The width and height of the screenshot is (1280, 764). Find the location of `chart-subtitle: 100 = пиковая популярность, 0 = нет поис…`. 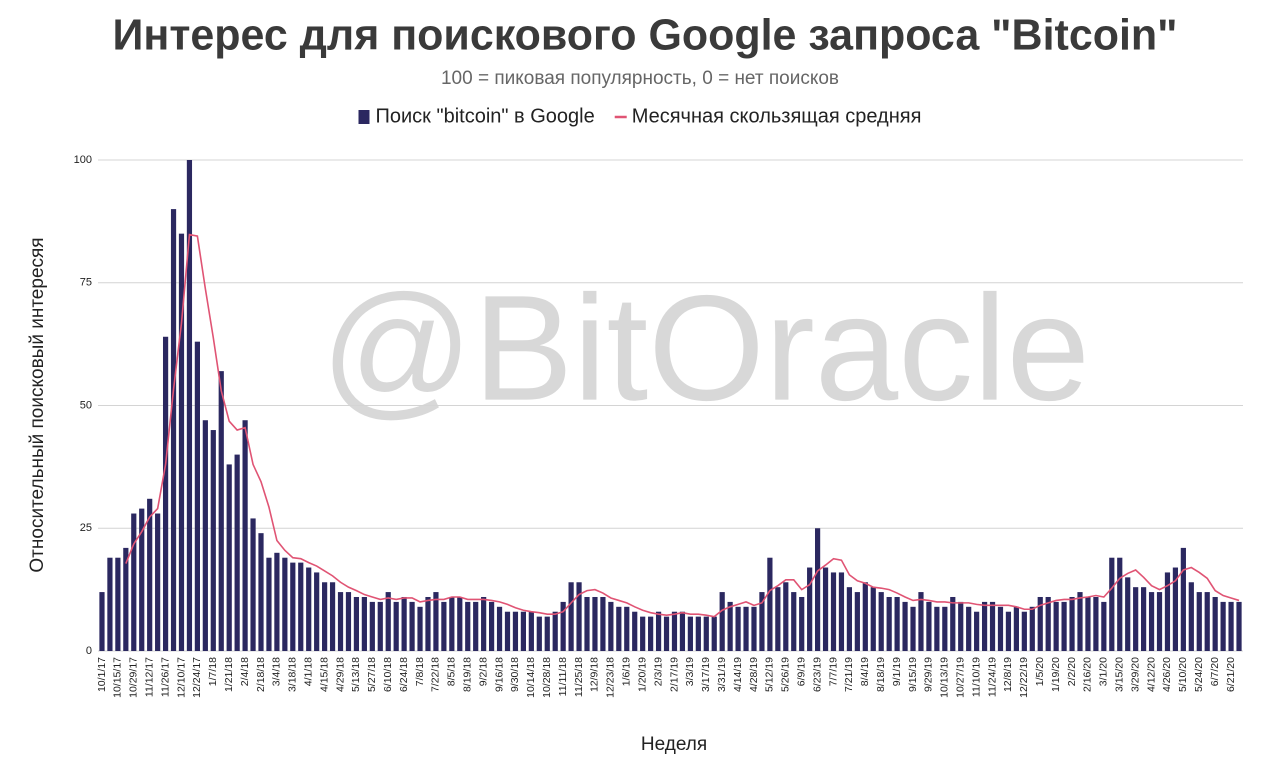

chart-subtitle: 100 = пиковая популярность, 0 = нет поис… is located at coordinates (640, 78).